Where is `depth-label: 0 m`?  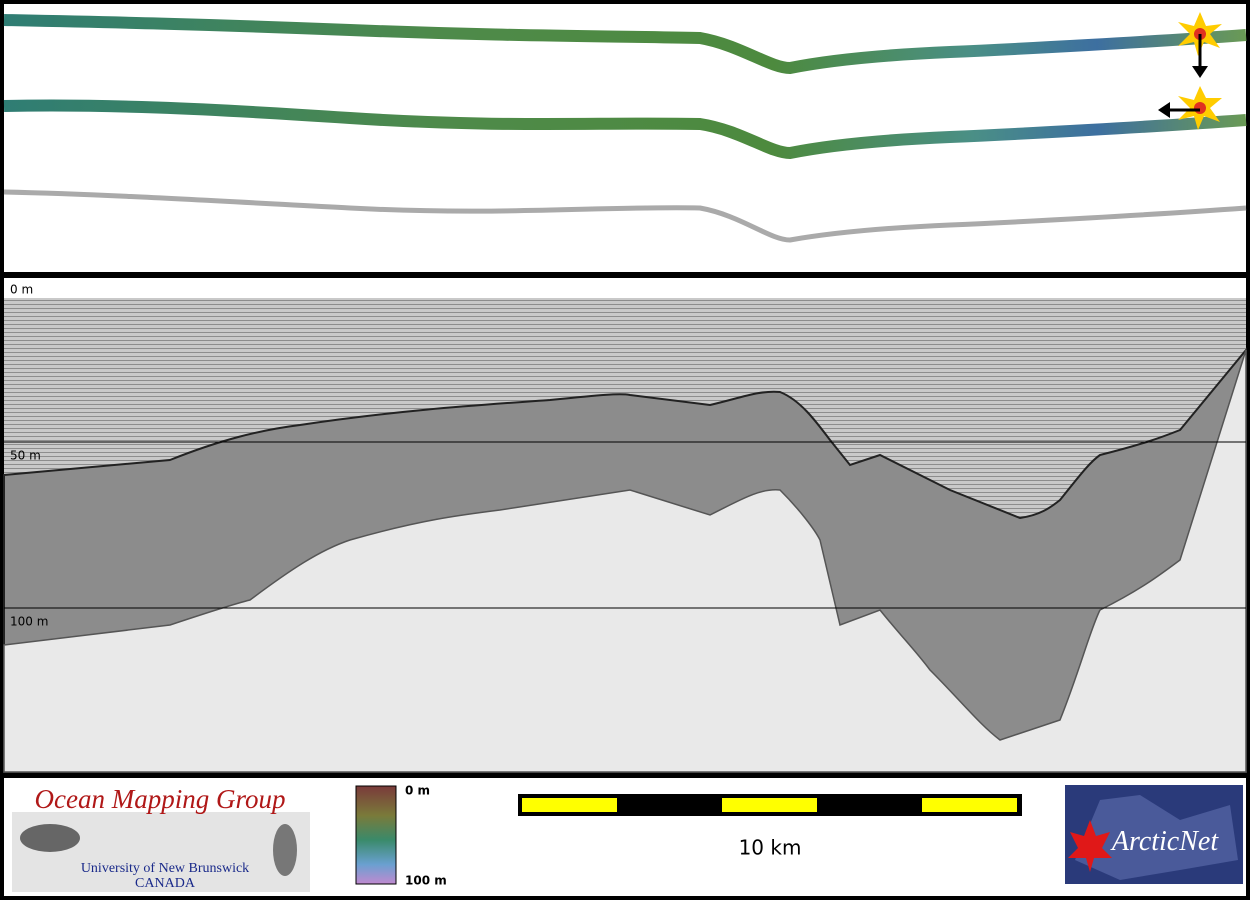
depth-label: 0 m is located at coordinates (21, 290).